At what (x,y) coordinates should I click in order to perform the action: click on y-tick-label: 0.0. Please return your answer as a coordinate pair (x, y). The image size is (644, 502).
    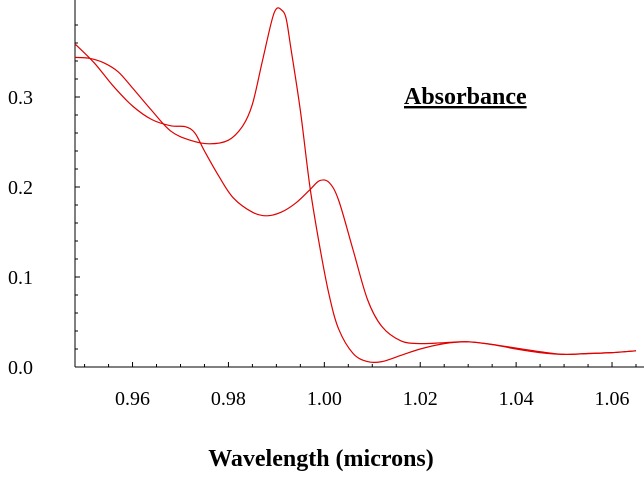
    Looking at the image, I should click on (20, 368).